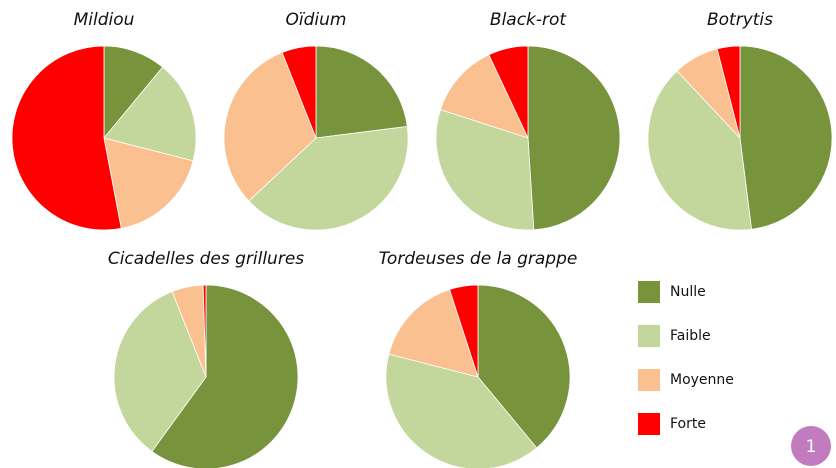 Image resolution: width=836 pixels, height=468 pixels. What do you see at coordinates (478, 259) in the screenshot?
I see `pie-title: Tordeuses de la grappe` at bounding box center [478, 259].